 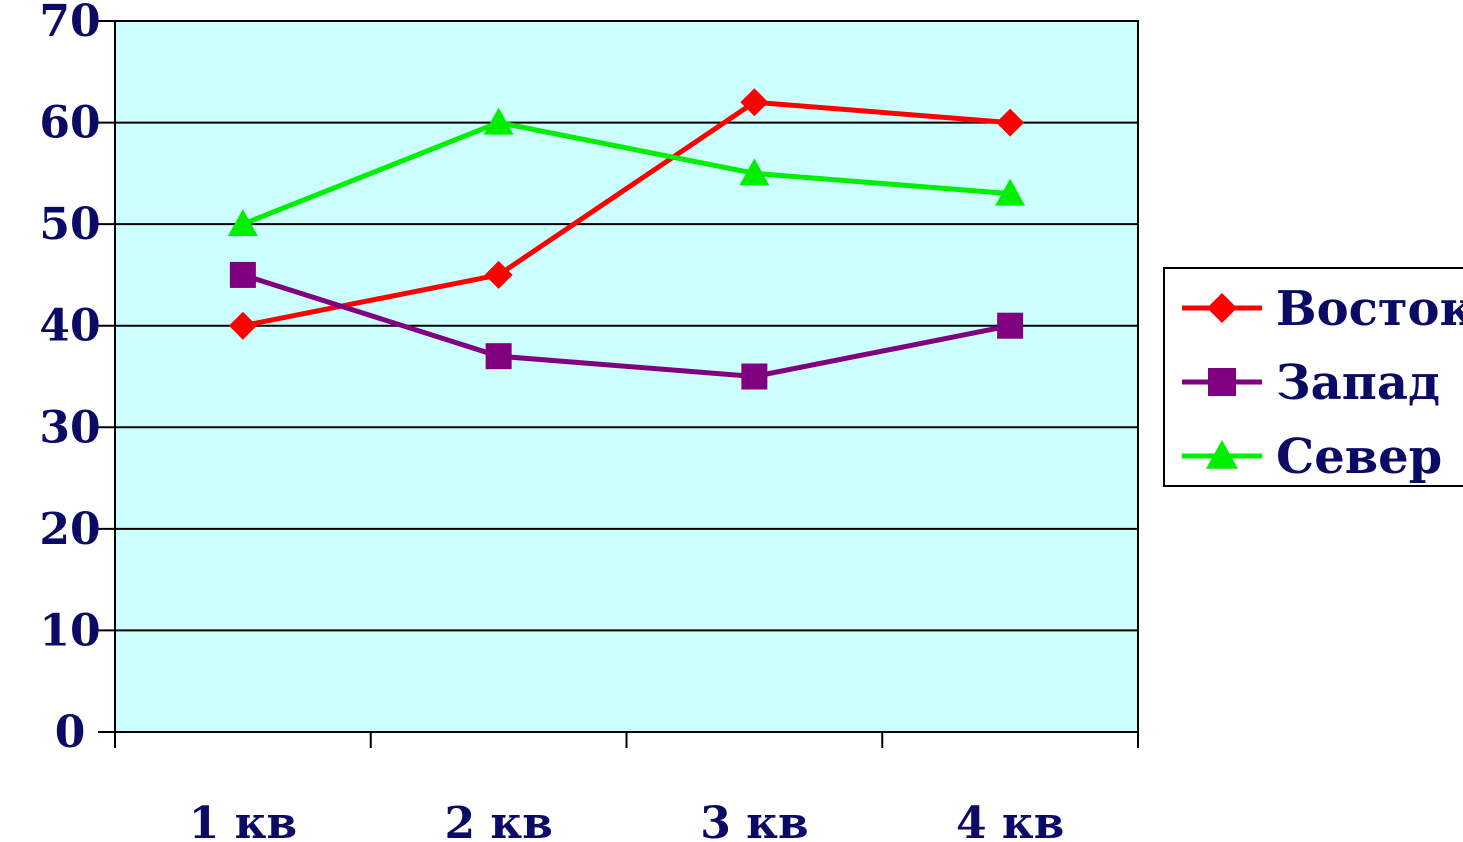 I want to click on legend: Восток Запад Север, so click(x=1313, y=377).